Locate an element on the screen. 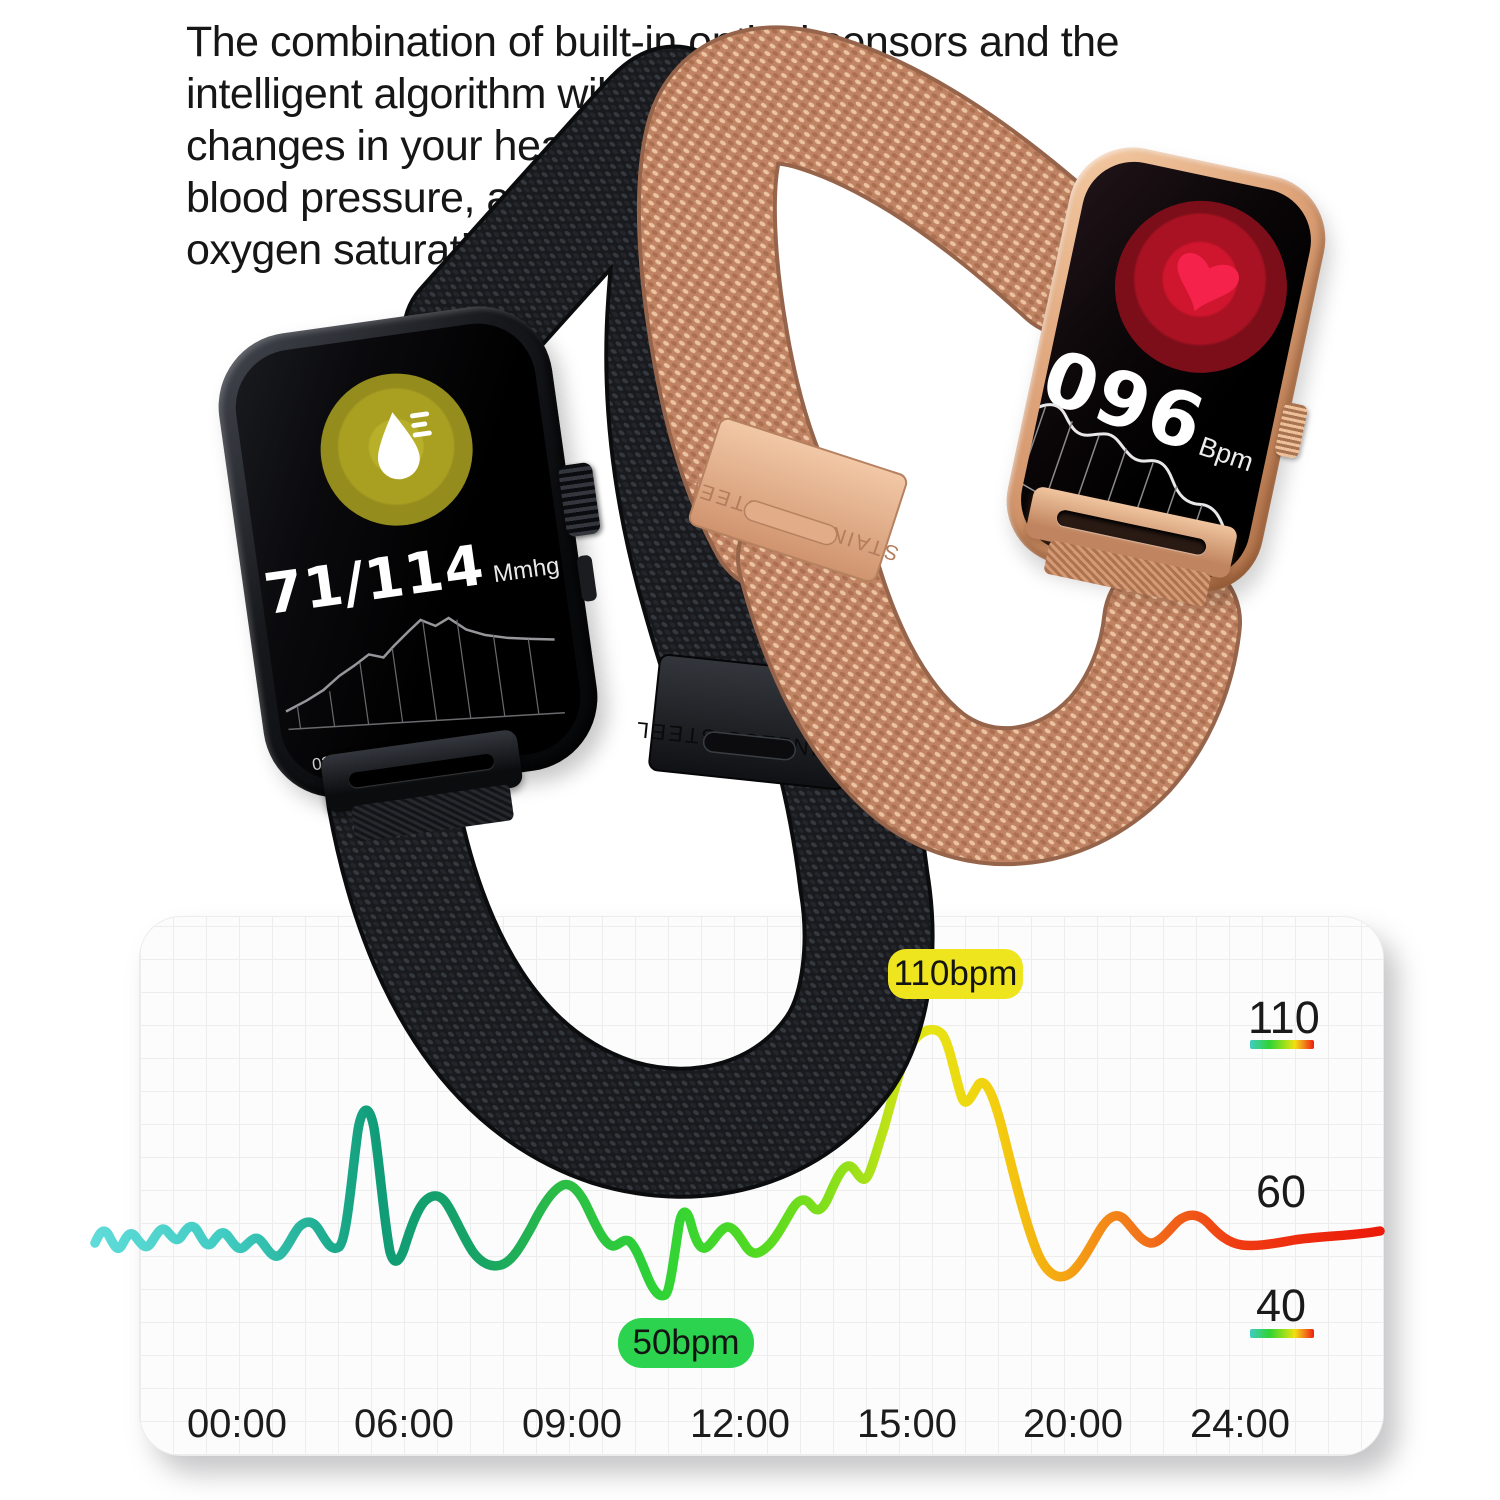 This screenshot has height=1500, width=1500. x-axis-label: 20:00 is located at coordinates (1073, 1424).